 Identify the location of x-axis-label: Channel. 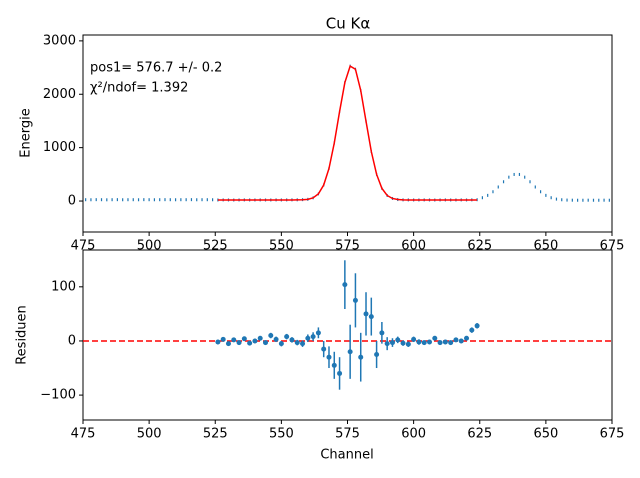
(346, 455).